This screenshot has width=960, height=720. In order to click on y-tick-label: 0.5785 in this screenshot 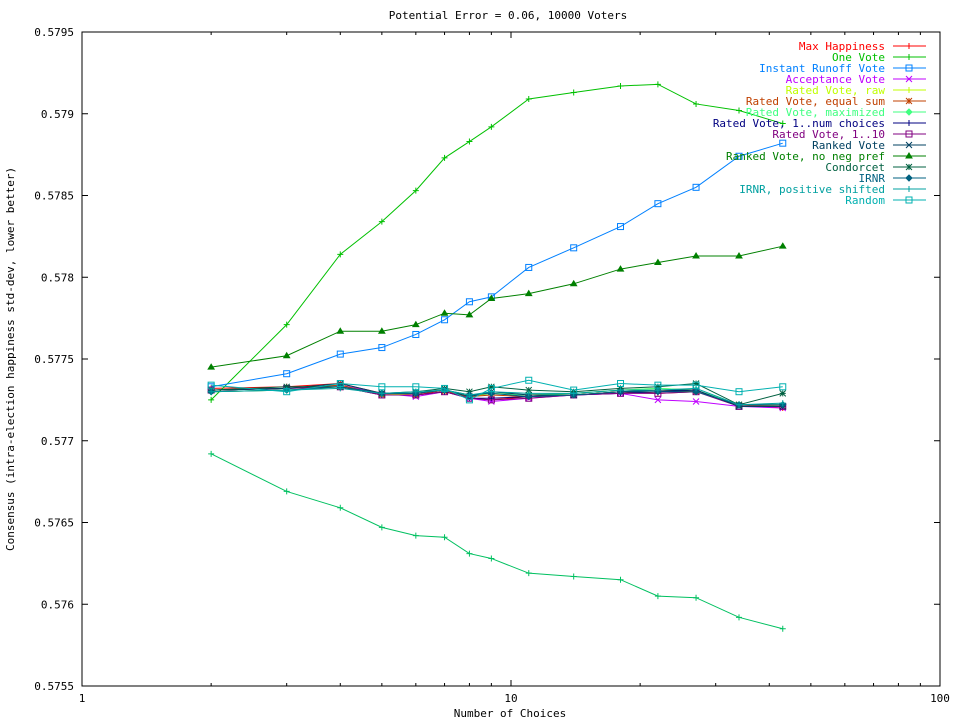, I will do `click(54, 196)`.